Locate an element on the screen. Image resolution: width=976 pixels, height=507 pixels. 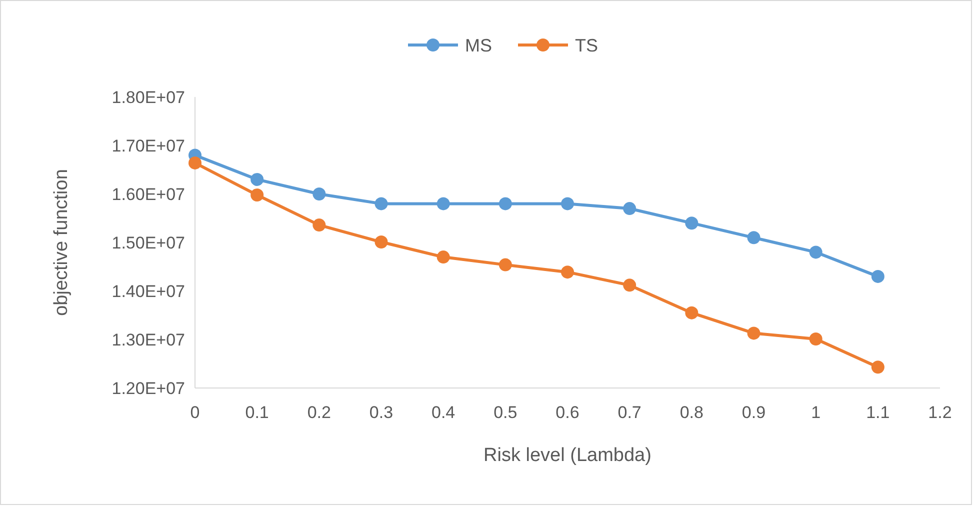
y-tick-label: 1.20E+07 is located at coordinates (148, 388).